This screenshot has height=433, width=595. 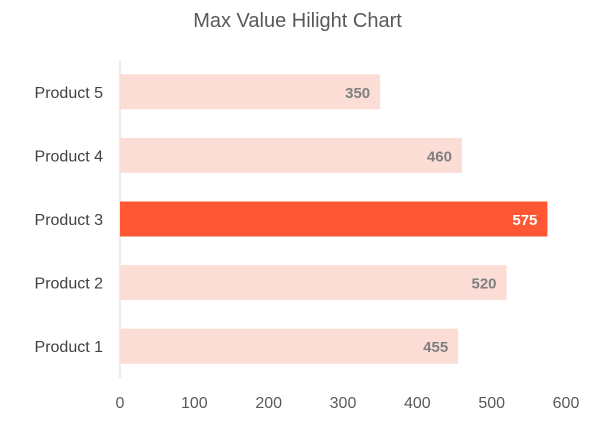 What do you see at coordinates (566, 403) in the screenshot?
I see `x-tick-label: 600` at bounding box center [566, 403].